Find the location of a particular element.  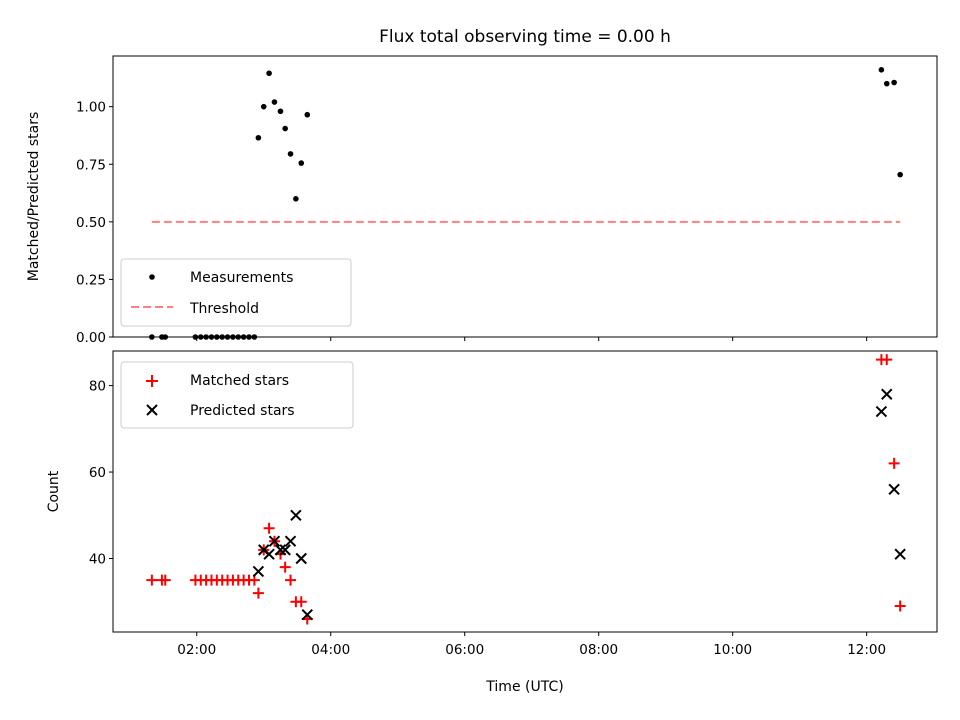

top-legend-frame is located at coordinates (236, 292).